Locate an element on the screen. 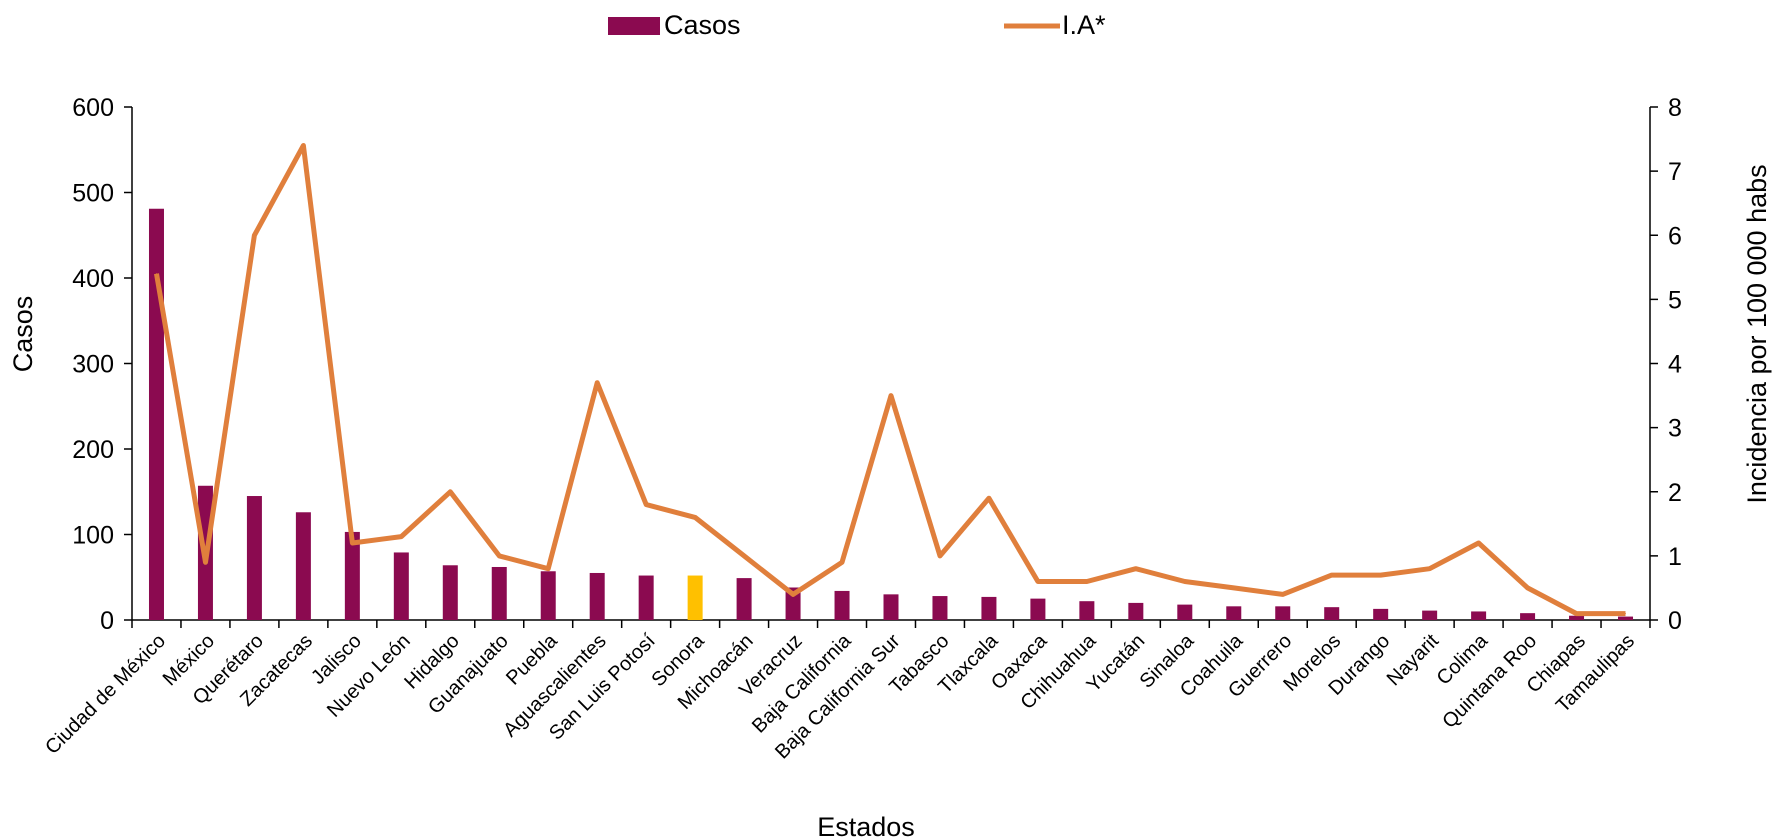 The width and height of the screenshot is (1783, 840). y-tick-label-left: 600 is located at coordinates (93, 108).